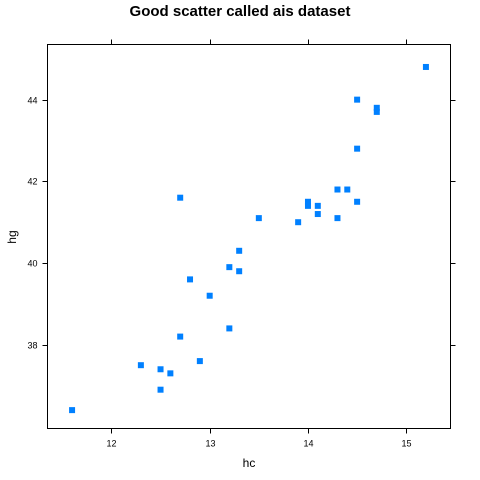 This screenshot has width=480, height=480. I want to click on y-axis-label: hg, so click(12, 236).